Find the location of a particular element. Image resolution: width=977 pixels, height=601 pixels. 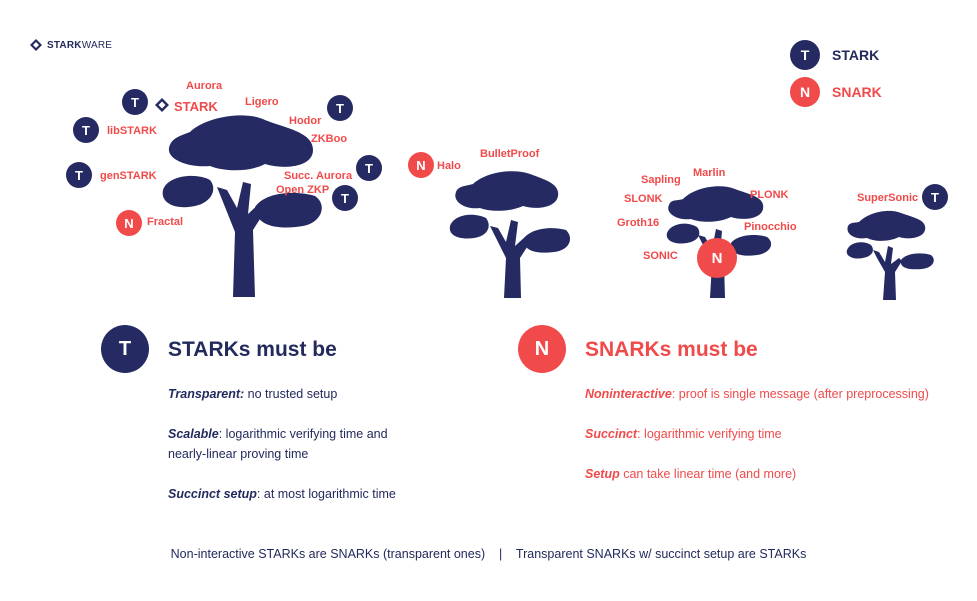

legend-stark-badge: T is located at coordinates (805, 55).